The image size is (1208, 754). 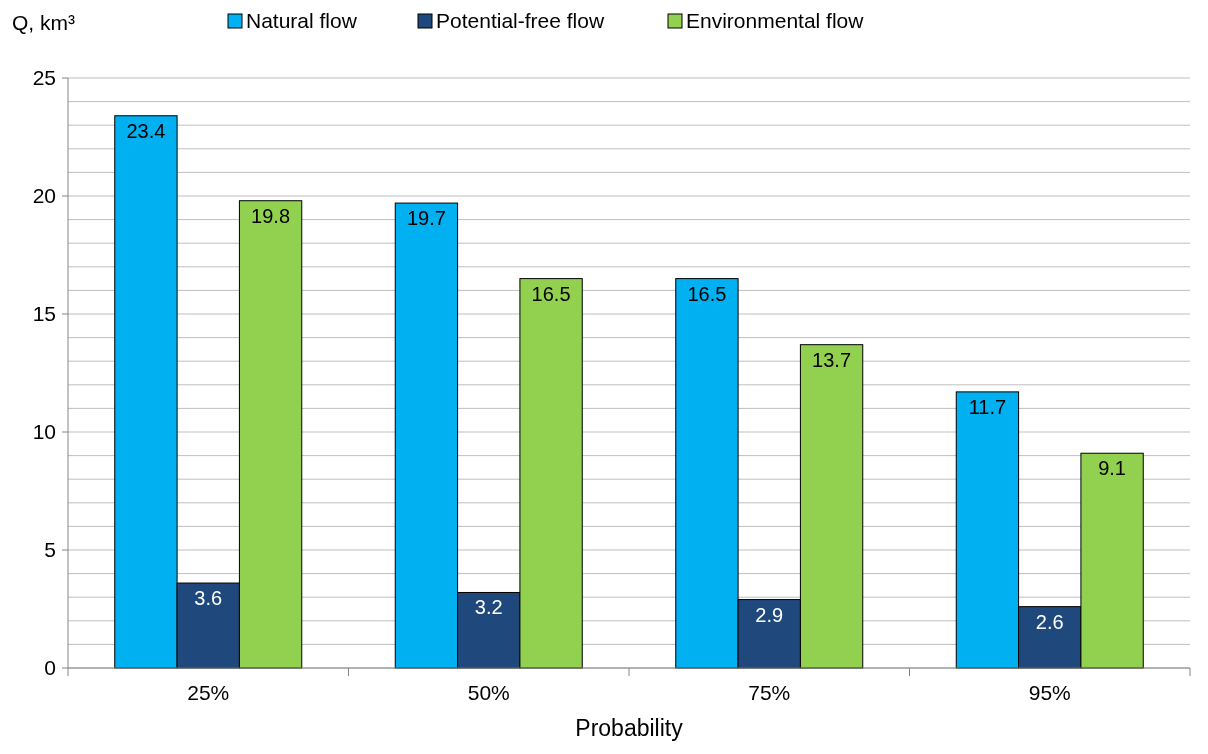 I want to click on y-tick-label: 15, so click(x=44, y=314).